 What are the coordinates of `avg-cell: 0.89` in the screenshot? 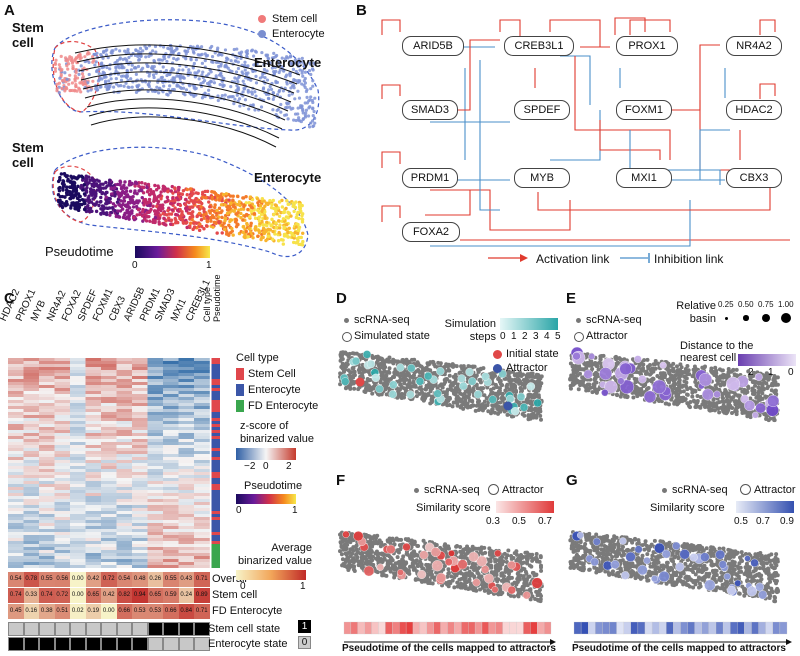 It's located at (202, 595).